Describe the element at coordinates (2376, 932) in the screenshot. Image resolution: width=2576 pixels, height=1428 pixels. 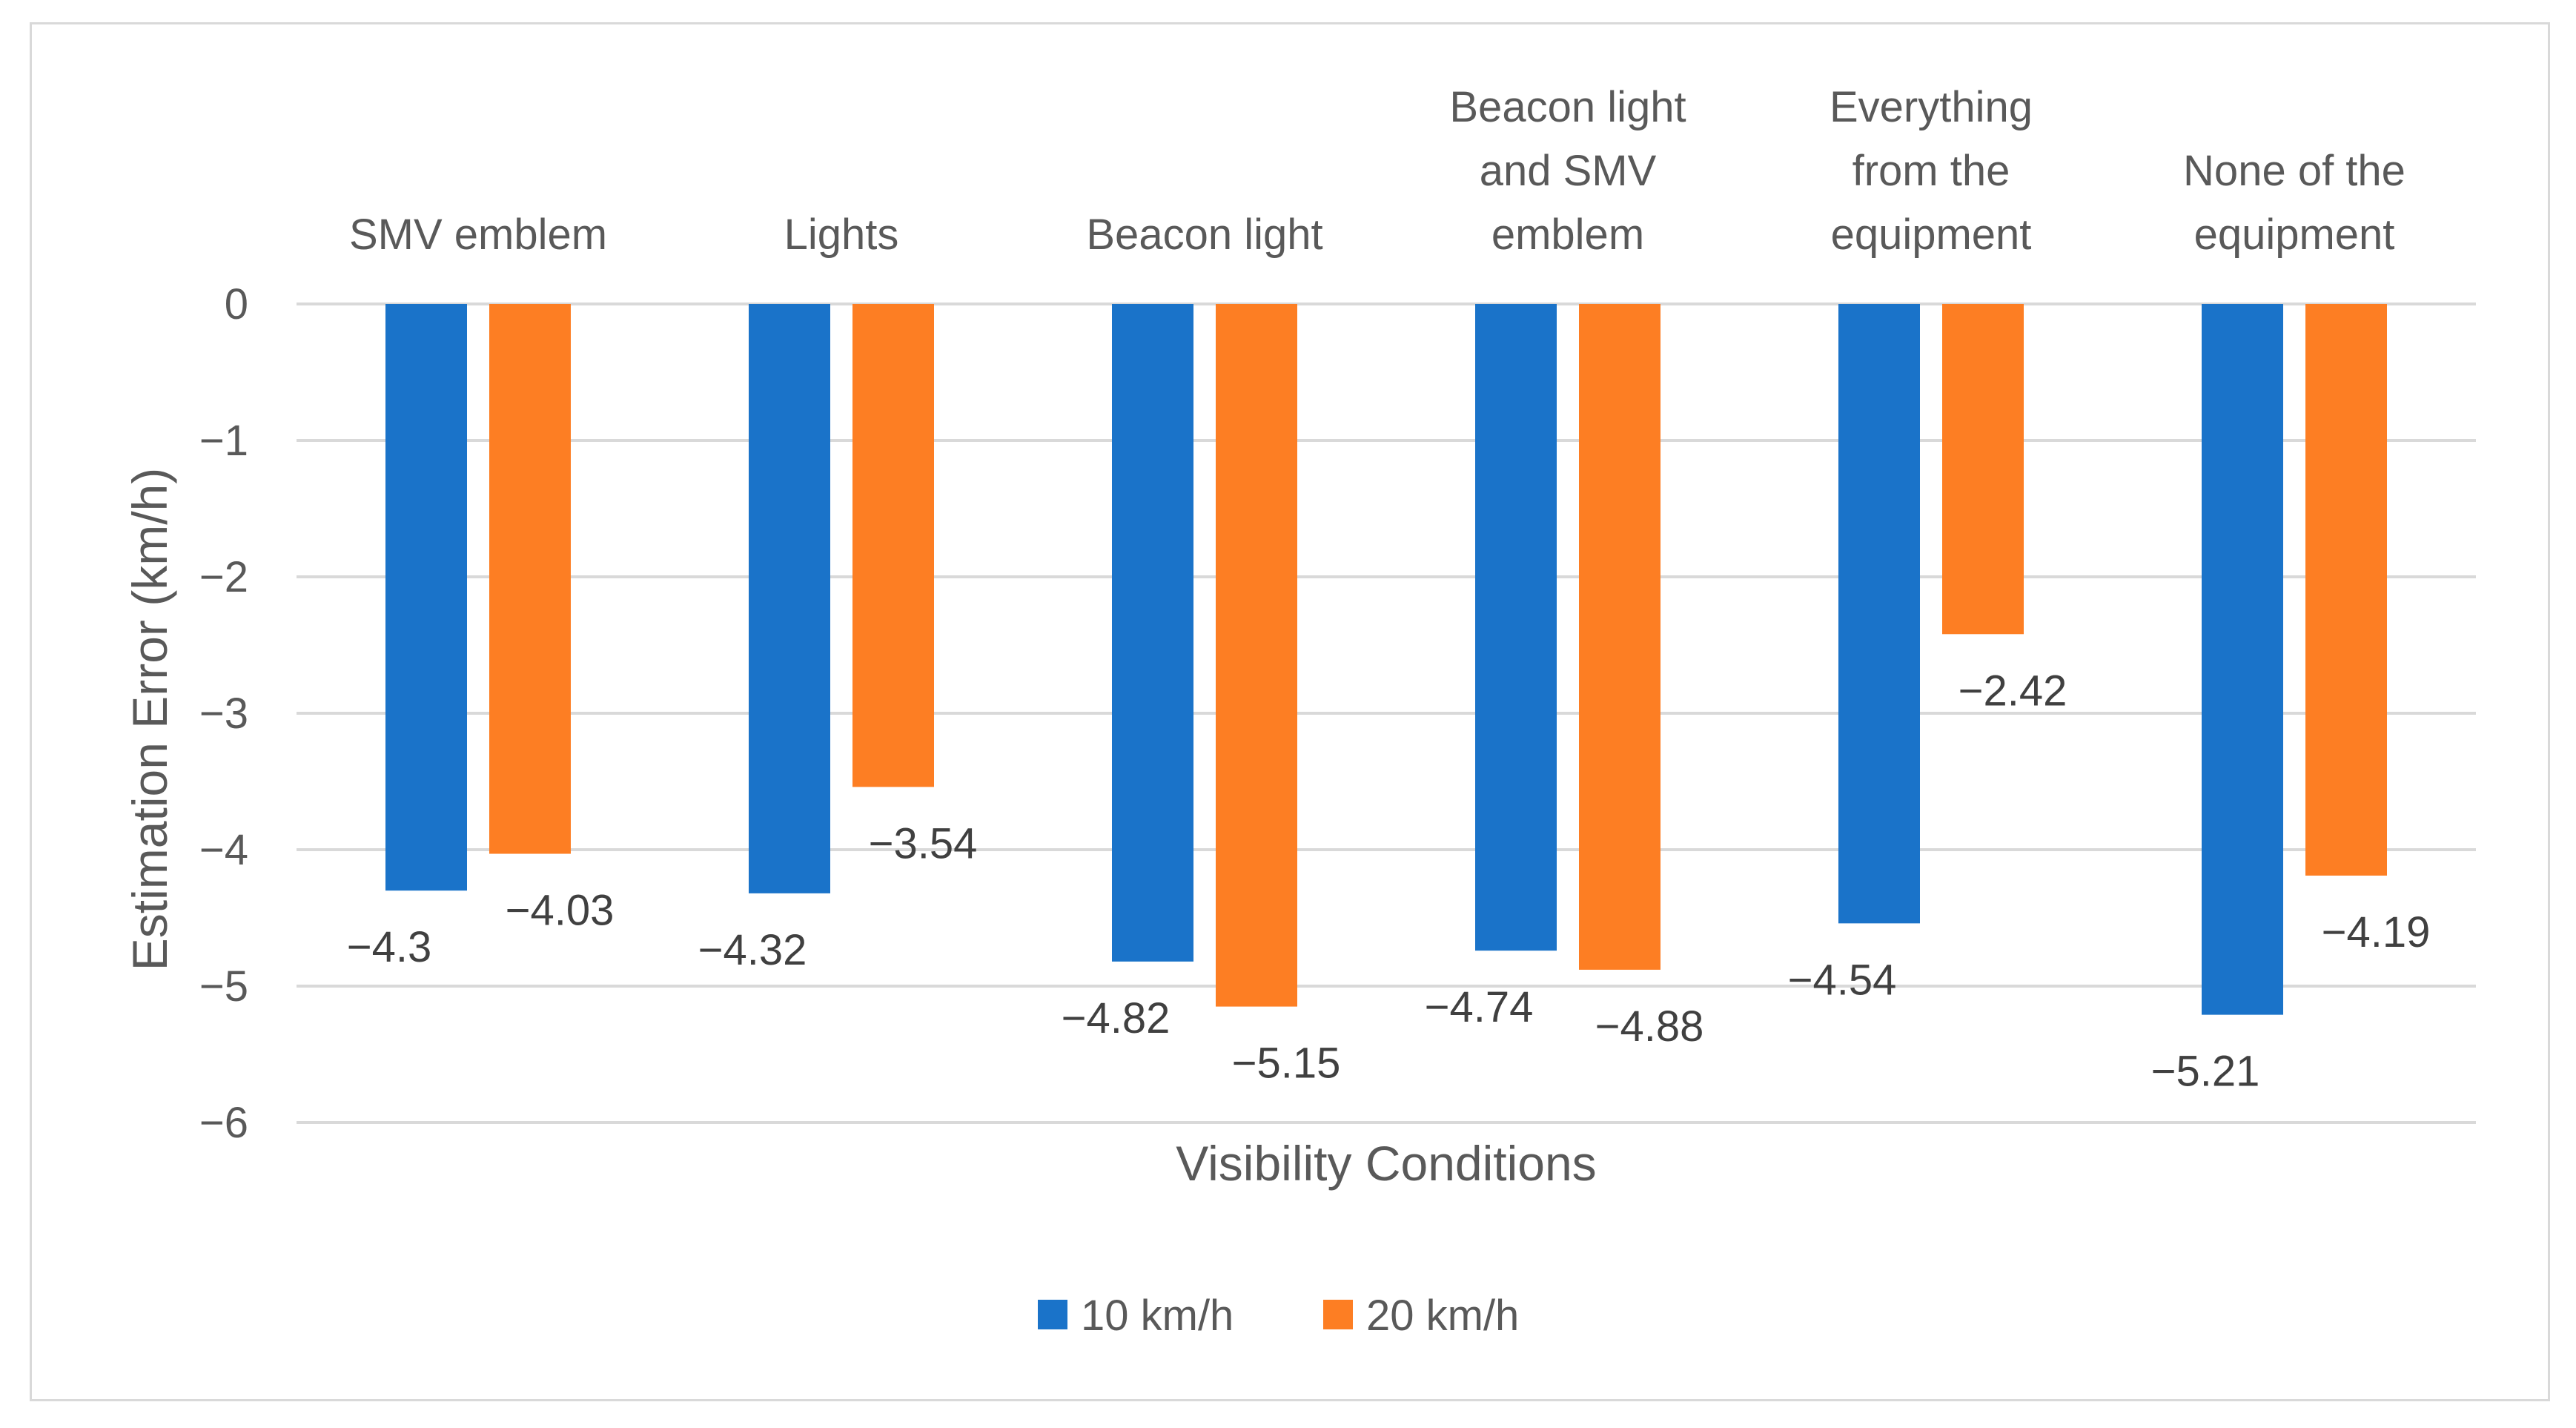
I see `data-label: −4.19` at that location.